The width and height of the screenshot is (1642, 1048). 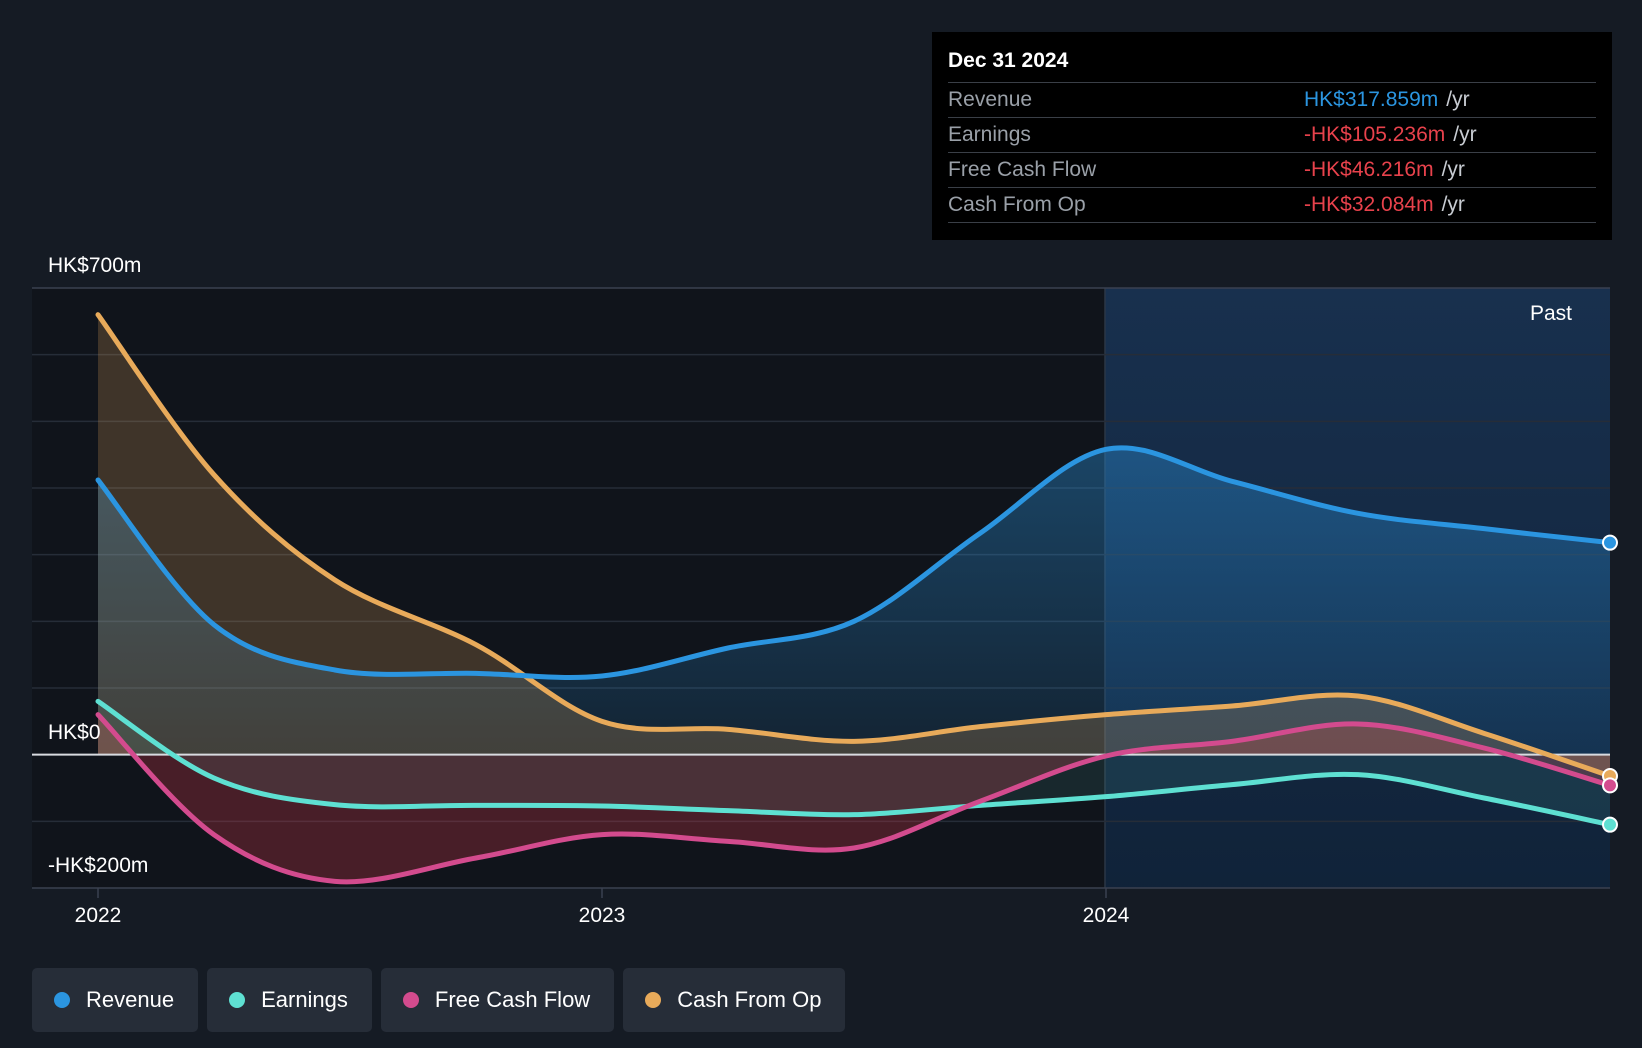 What do you see at coordinates (749, 999) in the screenshot?
I see `legend-label: Cash From Op` at bounding box center [749, 999].